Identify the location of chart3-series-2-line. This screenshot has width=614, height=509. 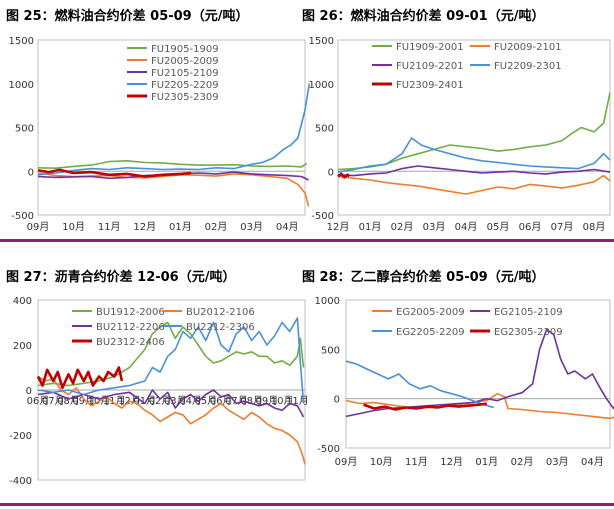
(171, 403).